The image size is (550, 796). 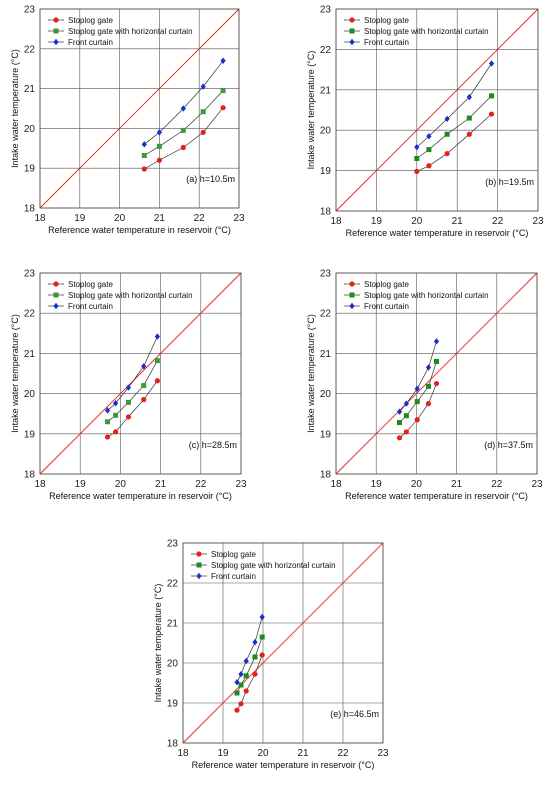 What do you see at coordinates (199, 576) in the screenshot?
I see `legend-marker-diamond` at bounding box center [199, 576].